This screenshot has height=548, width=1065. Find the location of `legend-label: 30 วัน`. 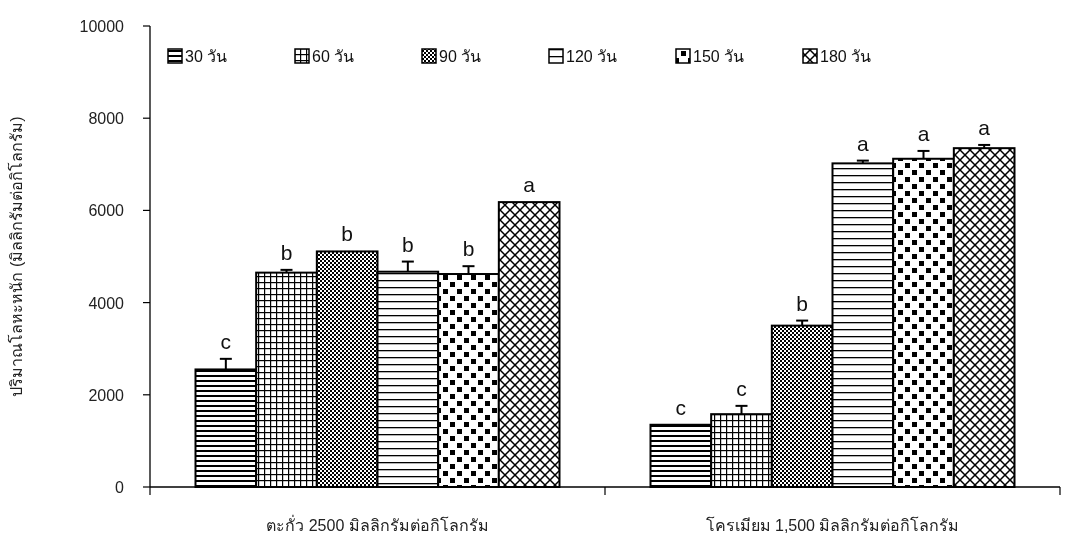

legend-label: 30 วัน is located at coordinates (206, 56).